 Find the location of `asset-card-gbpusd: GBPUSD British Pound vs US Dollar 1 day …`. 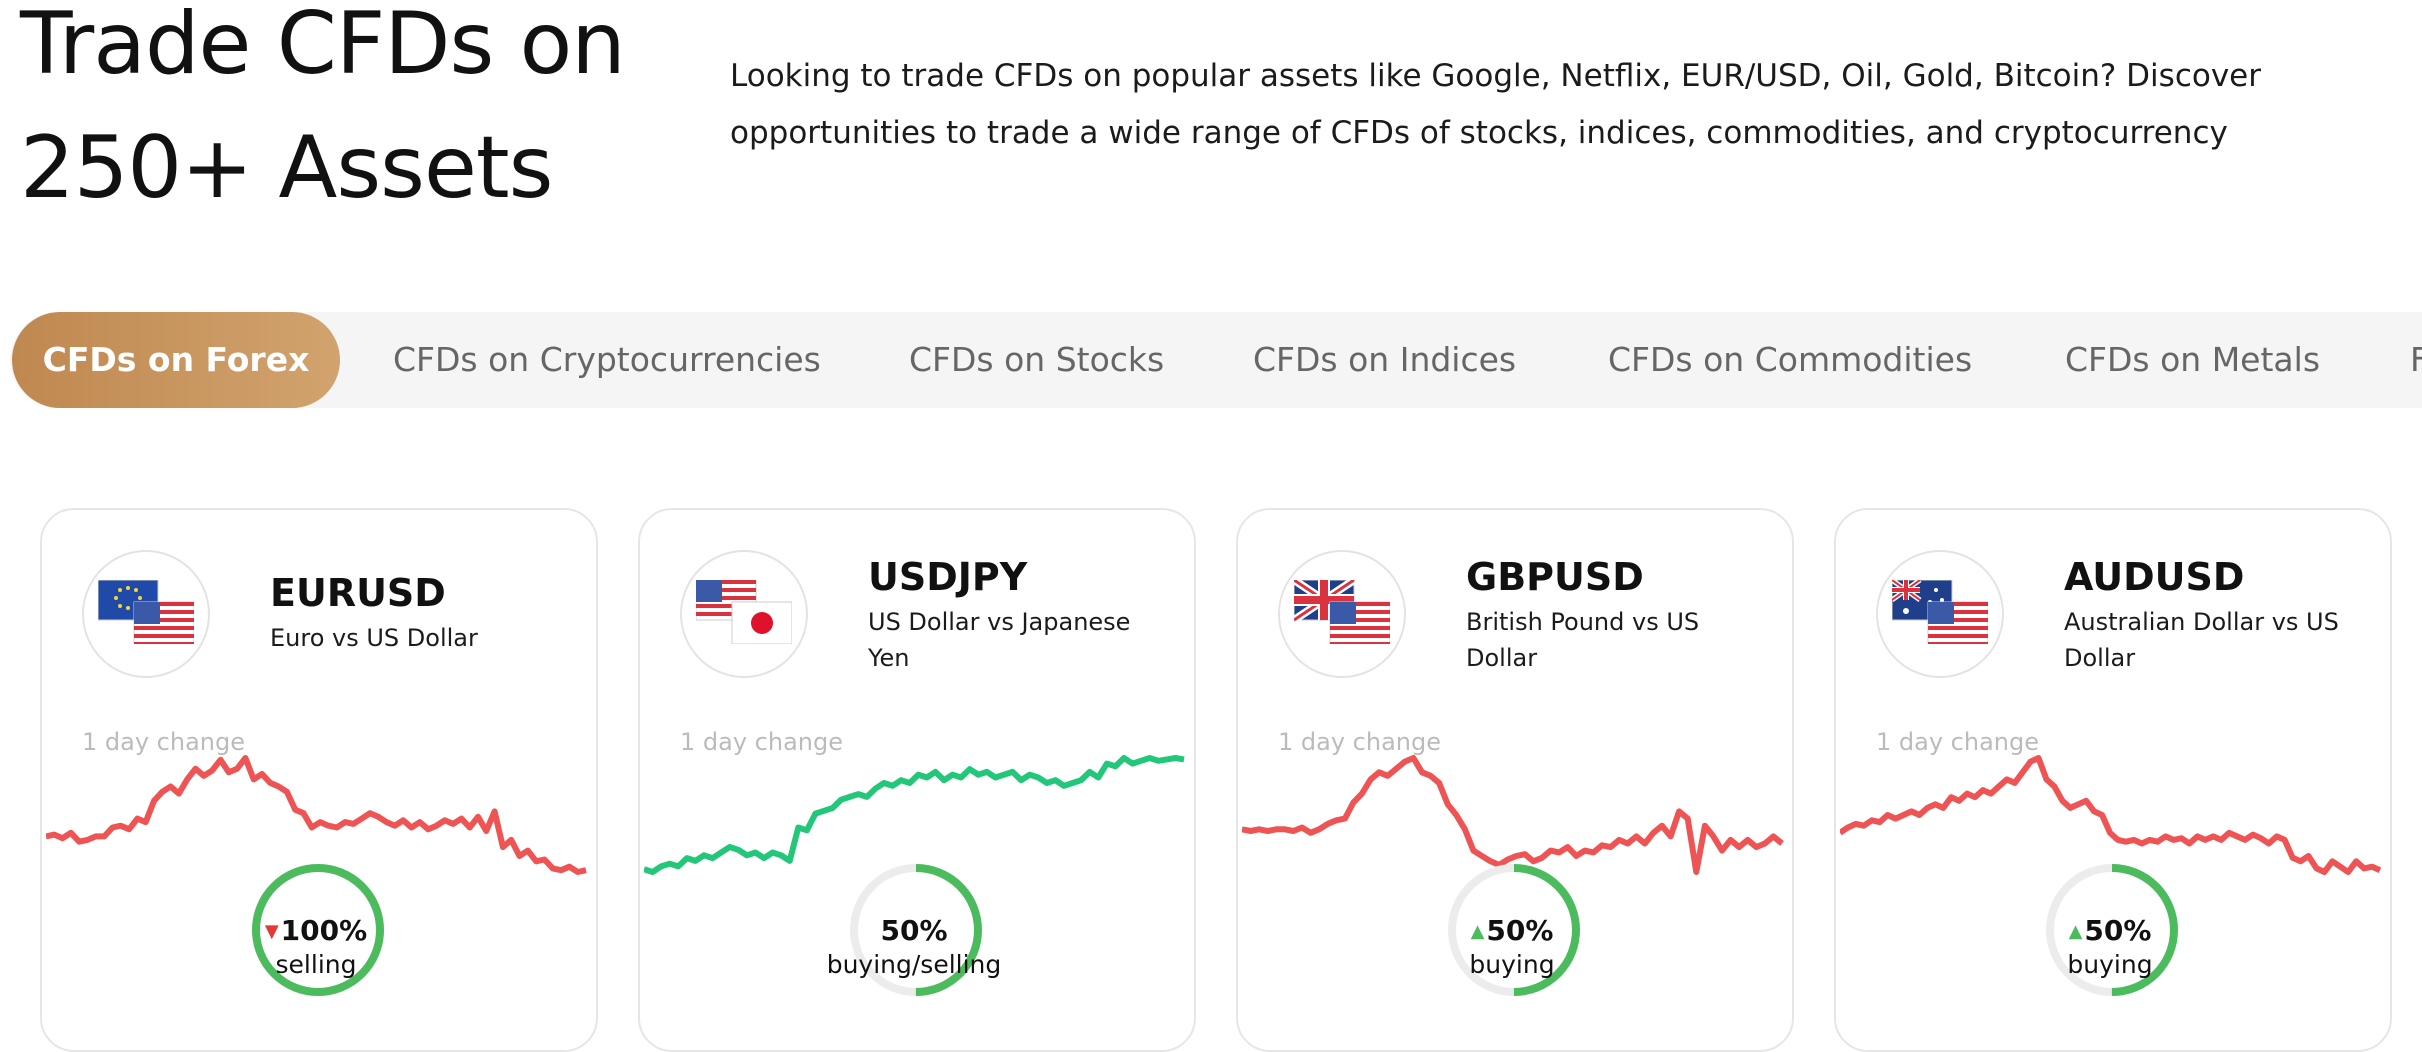

asset-card-gbpusd: GBPUSD British Pound vs US Dollar 1 day … is located at coordinates (1515, 780).